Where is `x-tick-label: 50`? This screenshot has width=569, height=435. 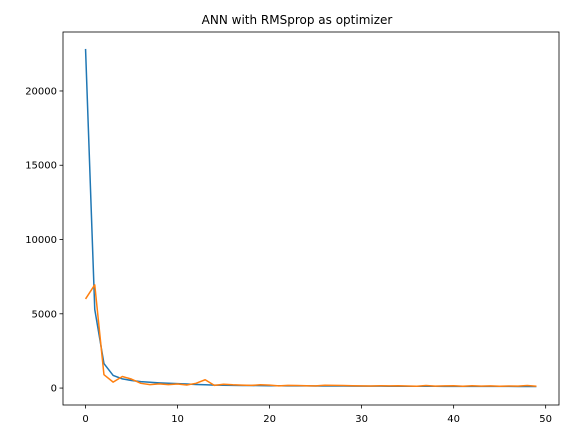
x-tick-label: 50 is located at coordinates (545, 419).